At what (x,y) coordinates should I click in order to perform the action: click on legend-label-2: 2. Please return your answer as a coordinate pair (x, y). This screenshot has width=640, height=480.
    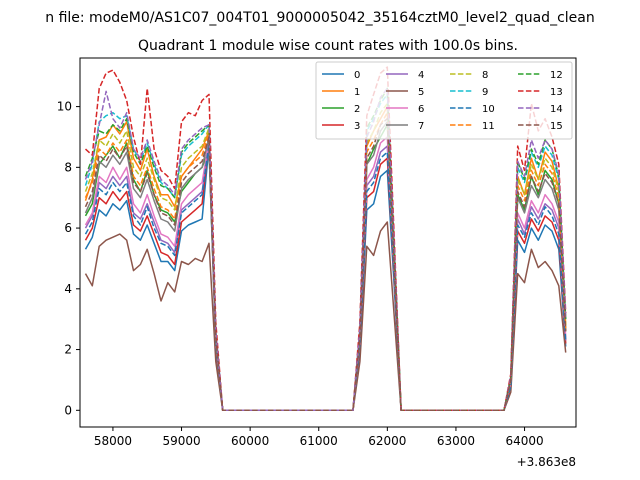
    Looking at the image, I should click on (357, 109).